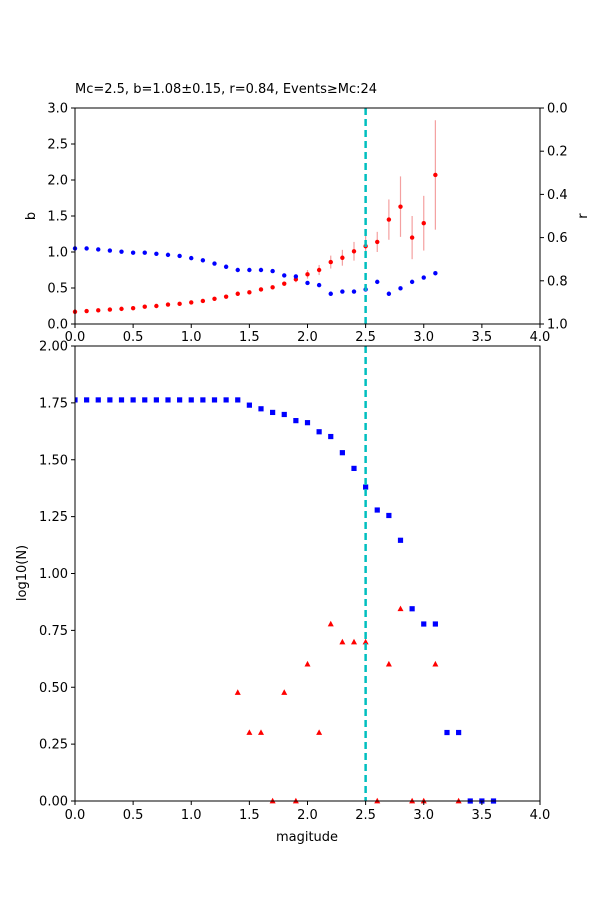  Describe the element at coordinates (53, 688) in the screenshot. I see `bottom-y-tick-label: 0.50` at that location.